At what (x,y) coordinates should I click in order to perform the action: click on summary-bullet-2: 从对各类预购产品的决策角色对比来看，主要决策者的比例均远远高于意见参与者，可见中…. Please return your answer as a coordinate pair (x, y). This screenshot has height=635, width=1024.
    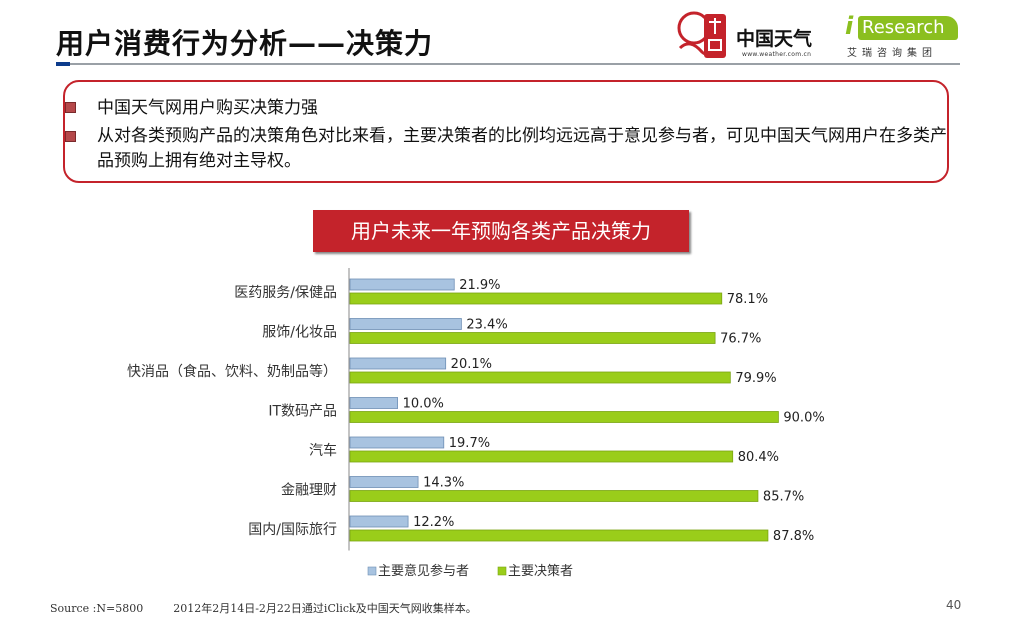
    Looking at the image, I should click on (522, 148).